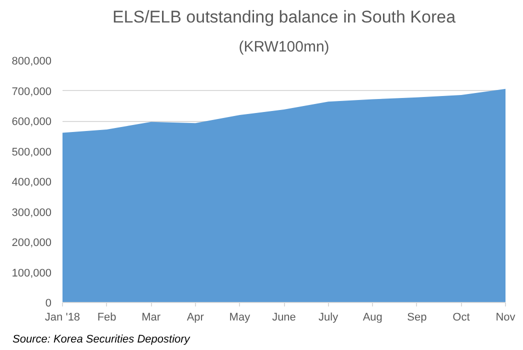  What do you see at coordinates (48, 304) in the screenshot?
I see `y-tick-label: 0` at bounding box center [48, 304].